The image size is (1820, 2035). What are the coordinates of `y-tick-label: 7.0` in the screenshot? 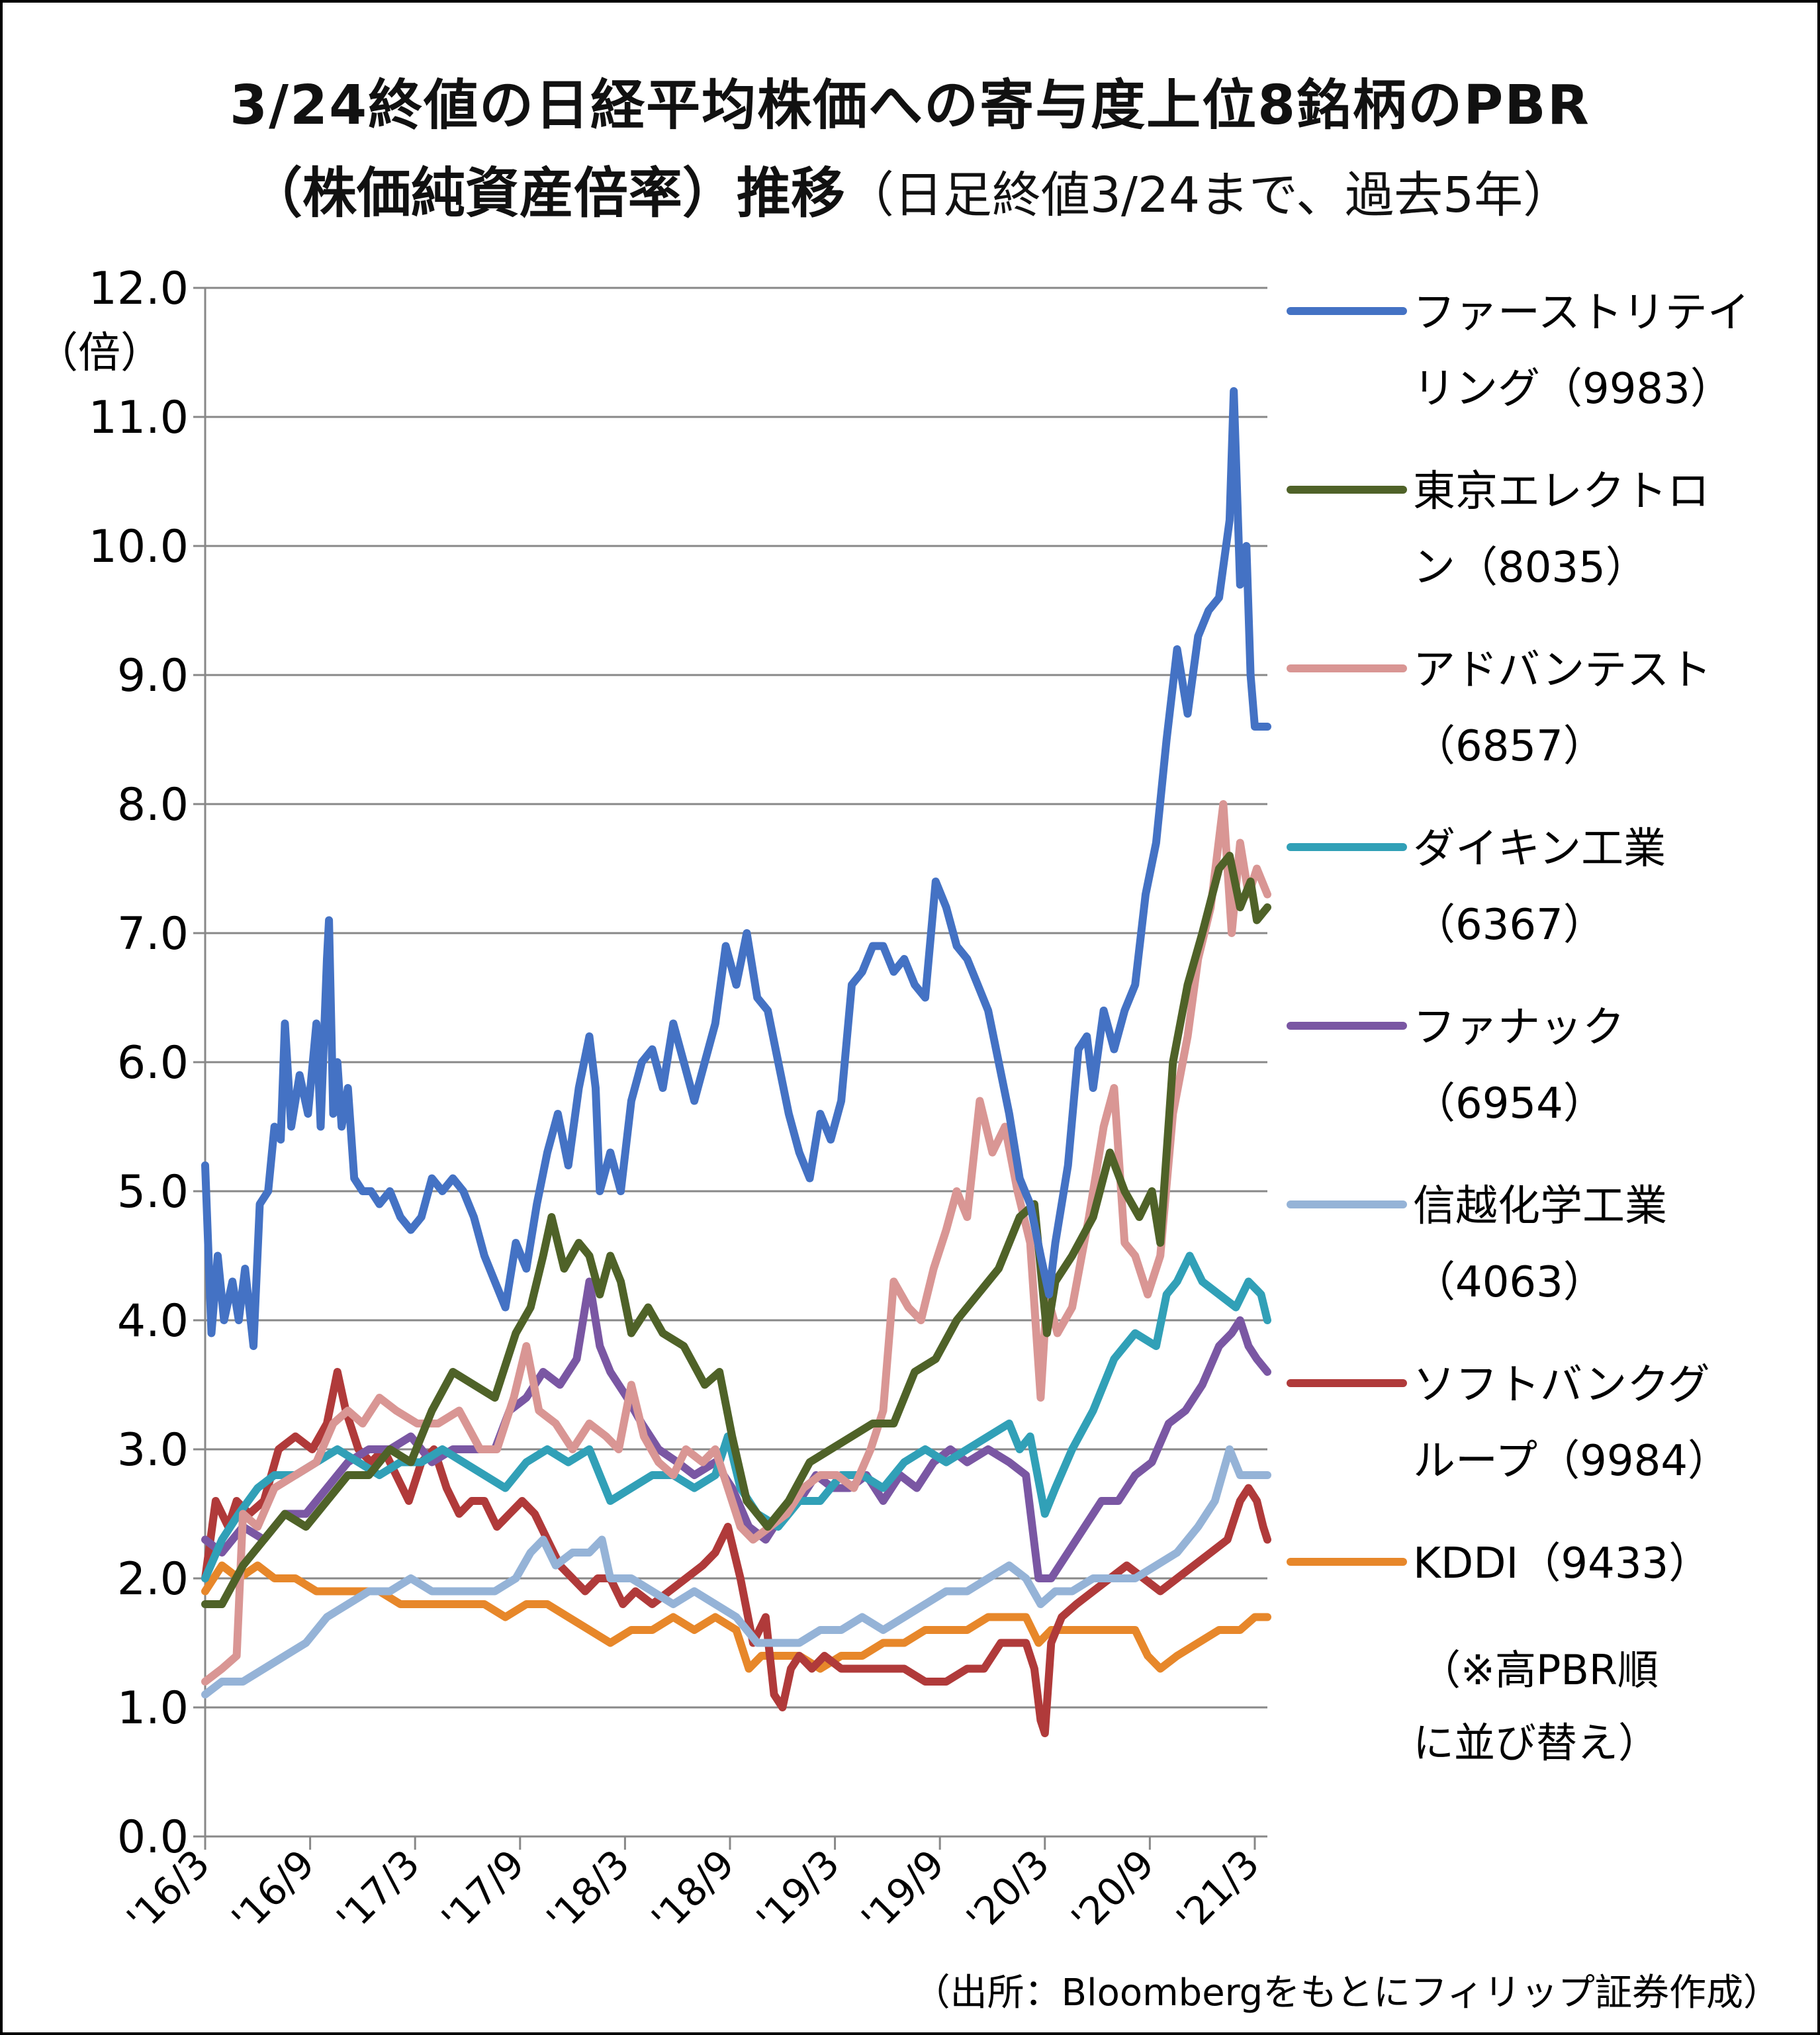 It's located at (153, 934).